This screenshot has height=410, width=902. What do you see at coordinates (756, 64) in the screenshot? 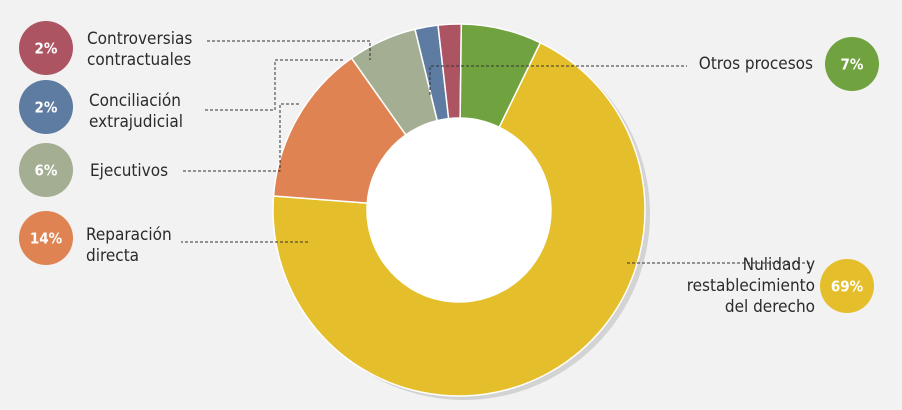
I see `slice-label: Otros procesos` at bounding box center [756, 64].